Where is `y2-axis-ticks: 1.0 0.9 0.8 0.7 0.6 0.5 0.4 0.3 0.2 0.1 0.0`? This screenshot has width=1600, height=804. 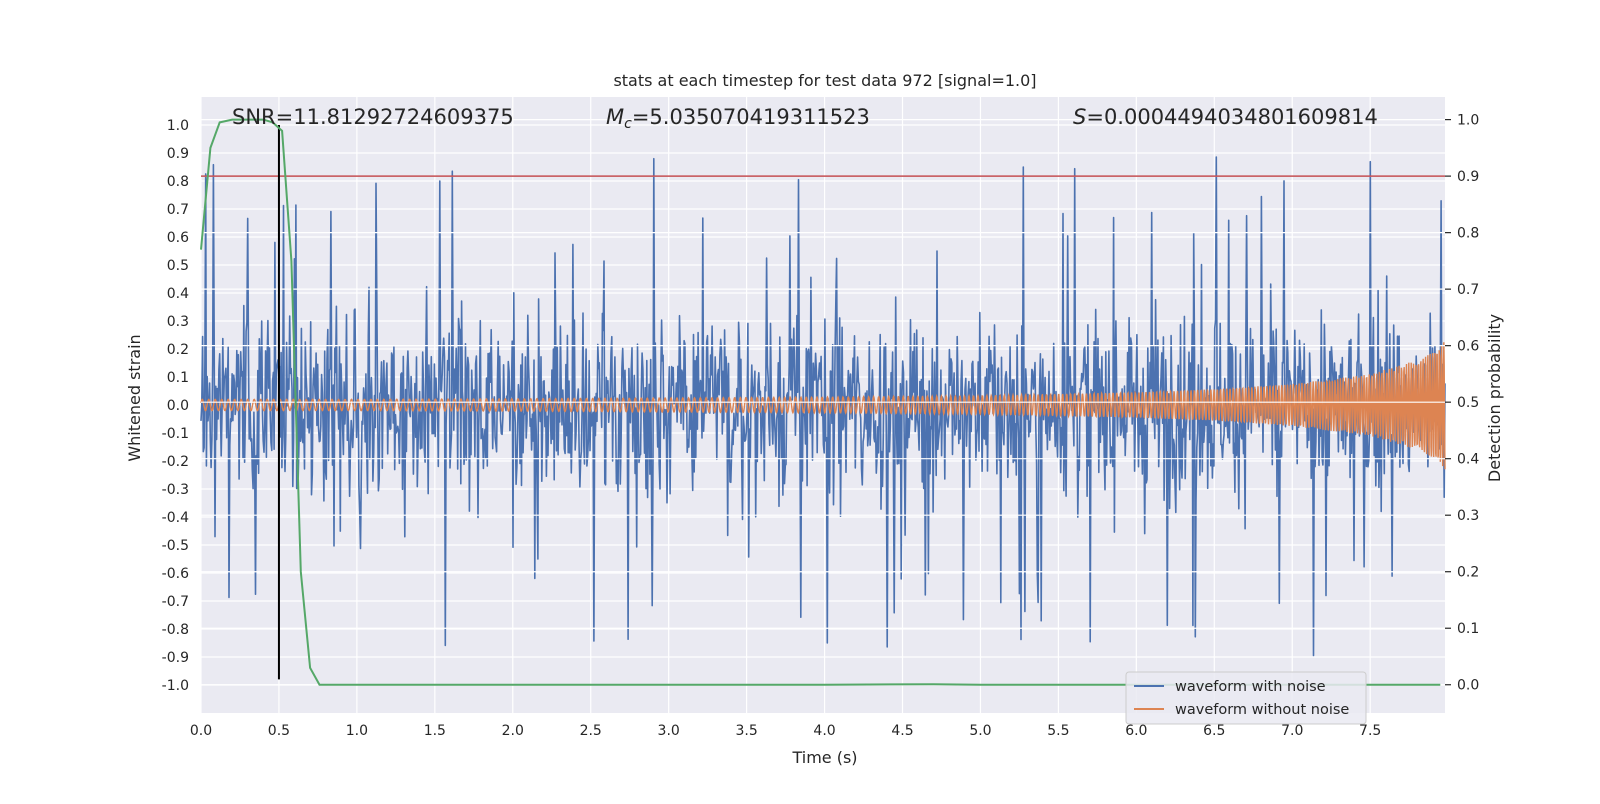
y2-axis-ticks: 1.0 0.9 0.8 0.7 0.6 0.5 0.4 0.3 0.2 0.1 0.0 is located at coordinates (1462, 403).